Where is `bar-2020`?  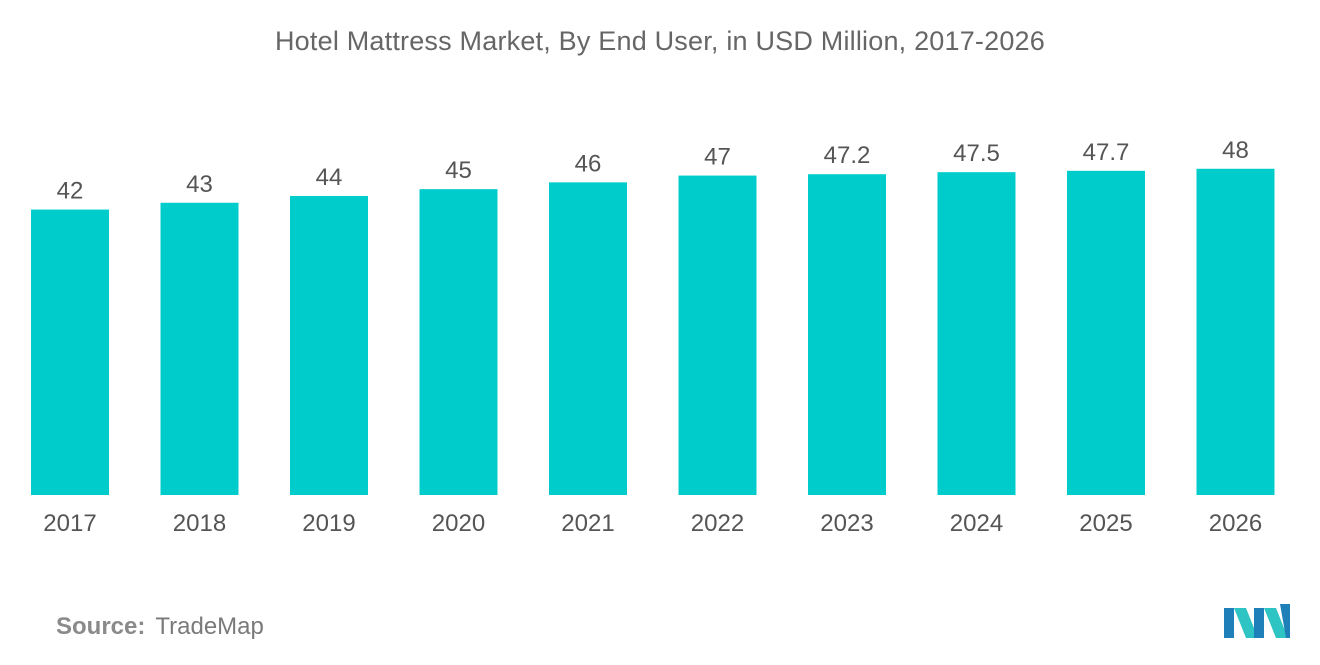
bar-2020 is located at coordinates (458, 342).